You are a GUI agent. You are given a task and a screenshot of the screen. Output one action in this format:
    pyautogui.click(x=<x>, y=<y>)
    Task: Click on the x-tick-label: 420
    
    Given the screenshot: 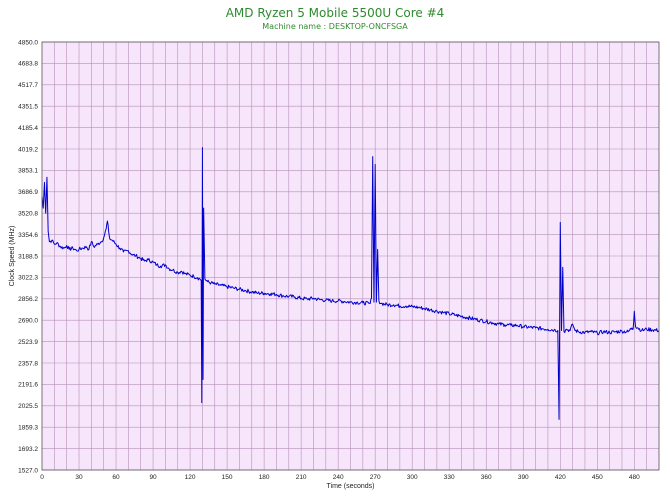 What is the action you would take?
    pyautogui.click(x=560, y=477)
    